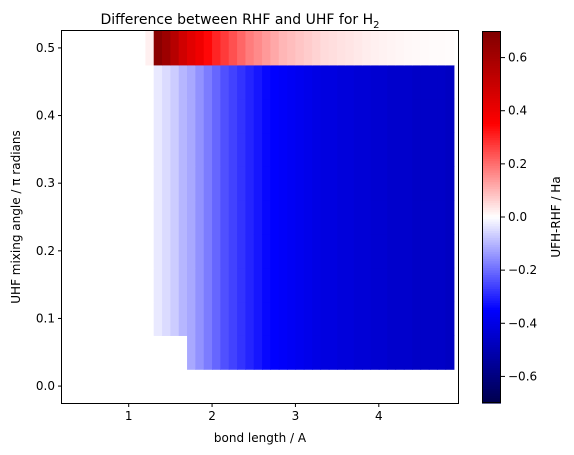 Image resolution: width=574 pixels, height=455 pixels. What do you see at coordinates (16, 216) in the screenshot?
I see `y-axis-label: UHF mixing angle / π radians` at bounding box center [16, 216].